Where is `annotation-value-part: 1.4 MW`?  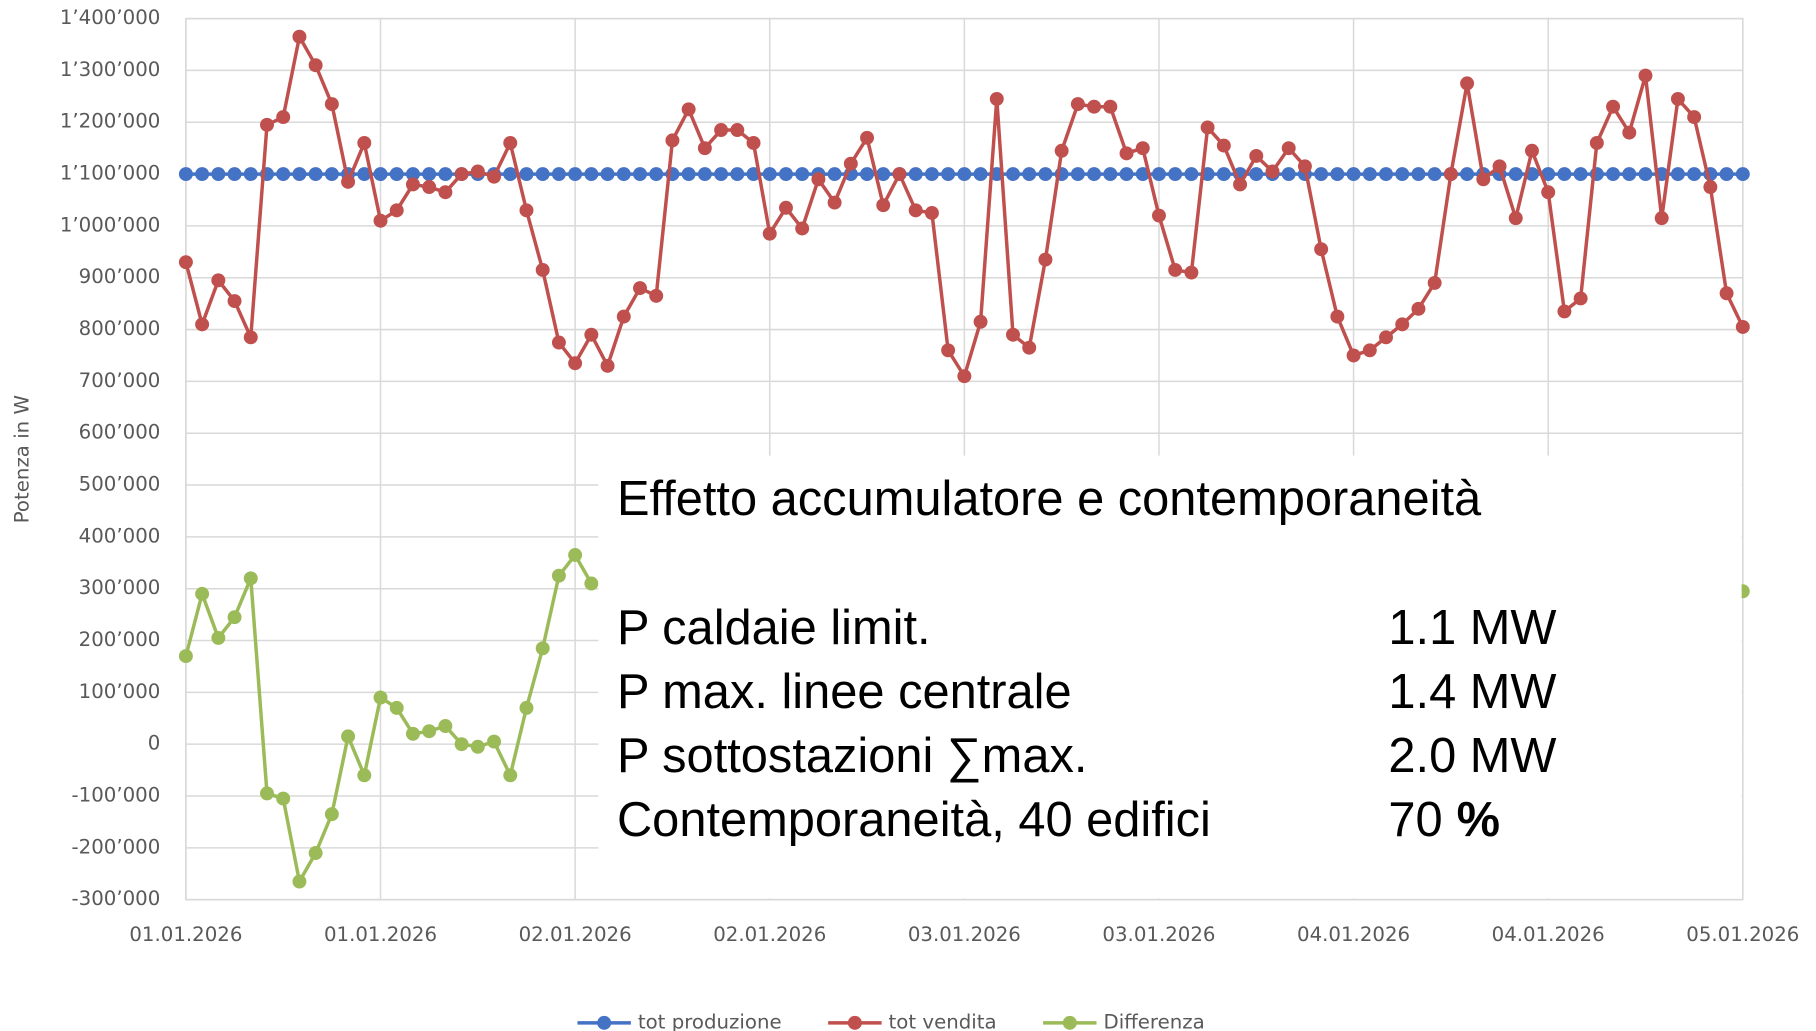
annotation-value-part: 1.4 MW is located at coordinates (1472, 692).